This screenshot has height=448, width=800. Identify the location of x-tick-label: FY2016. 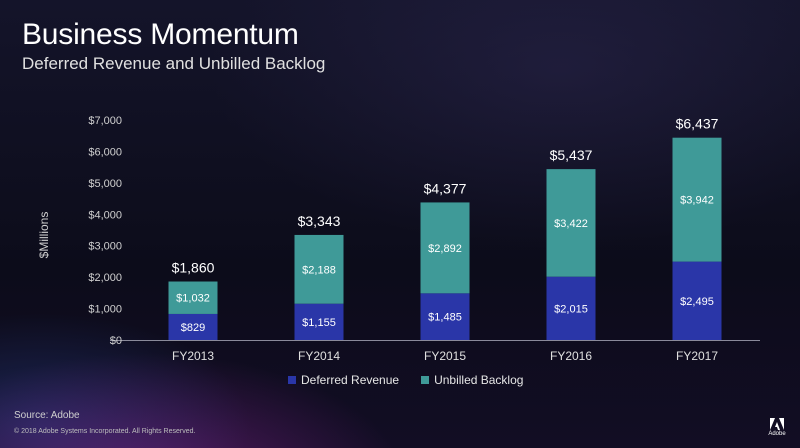
(571, 356).